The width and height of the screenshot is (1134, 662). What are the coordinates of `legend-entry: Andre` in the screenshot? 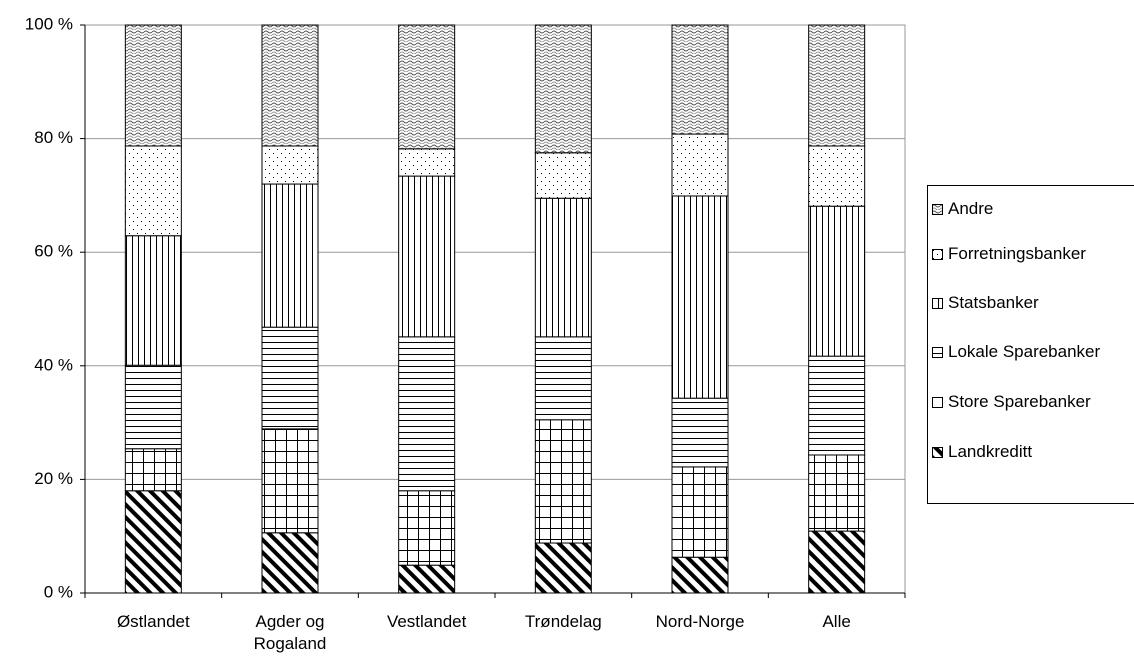 It's located at (1031, 209).